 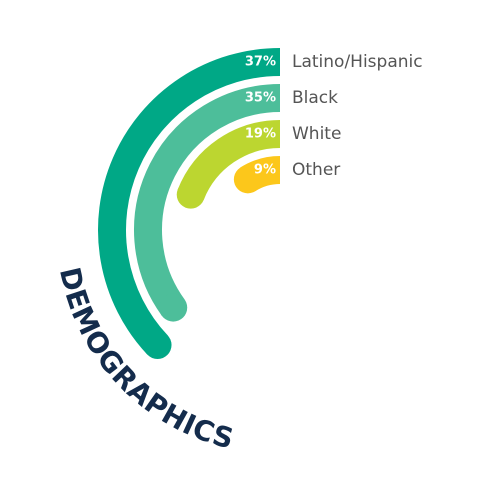 I want to click on chart-title-path: DEMOGRAPHICS, so click(x=145, y=359).